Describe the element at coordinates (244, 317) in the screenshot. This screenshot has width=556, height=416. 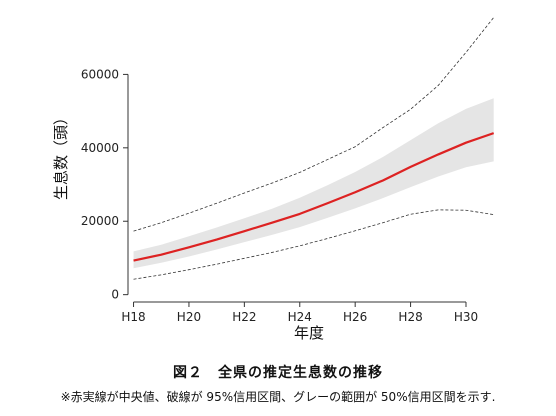
I see `x-tick-label: H22` at that location.